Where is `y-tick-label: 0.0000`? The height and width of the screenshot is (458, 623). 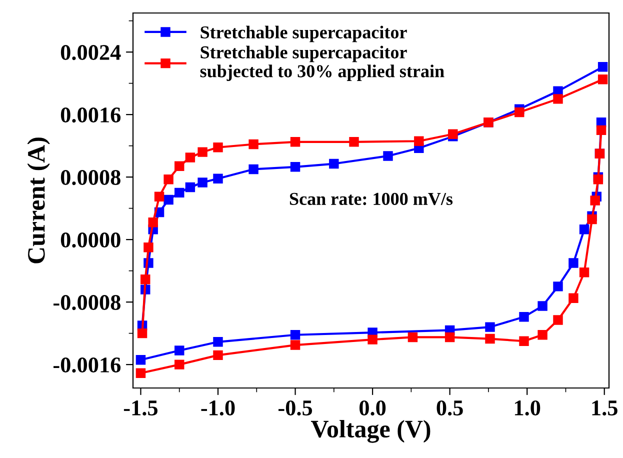 y-tick-label: 0.0000 is located at coordinates (90, 240).